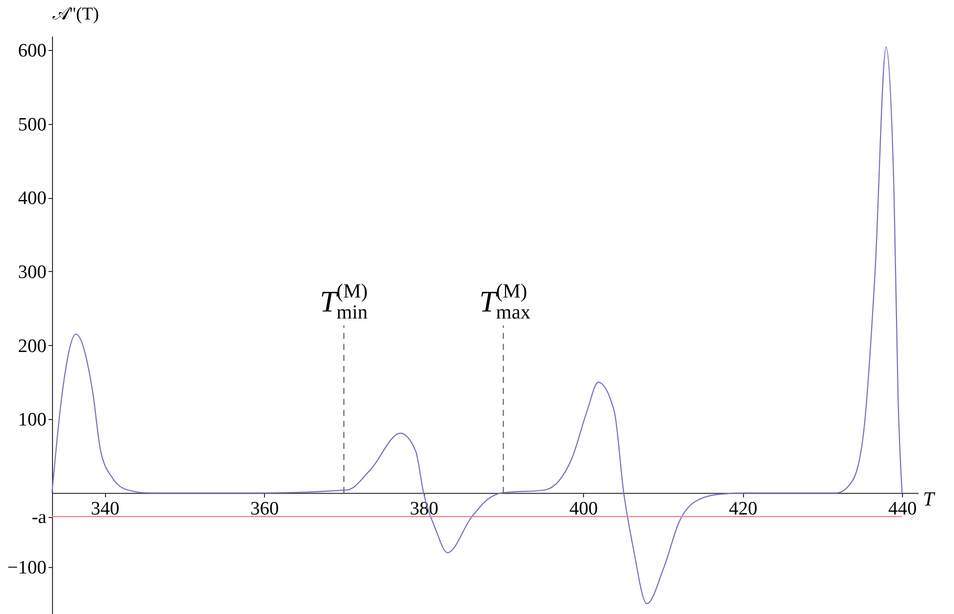 The width and height of the screenshot is (954, 614). Describe the element at coordinates (583, 509) in the screenshot. I see `x-tick-label: 400` at that location.